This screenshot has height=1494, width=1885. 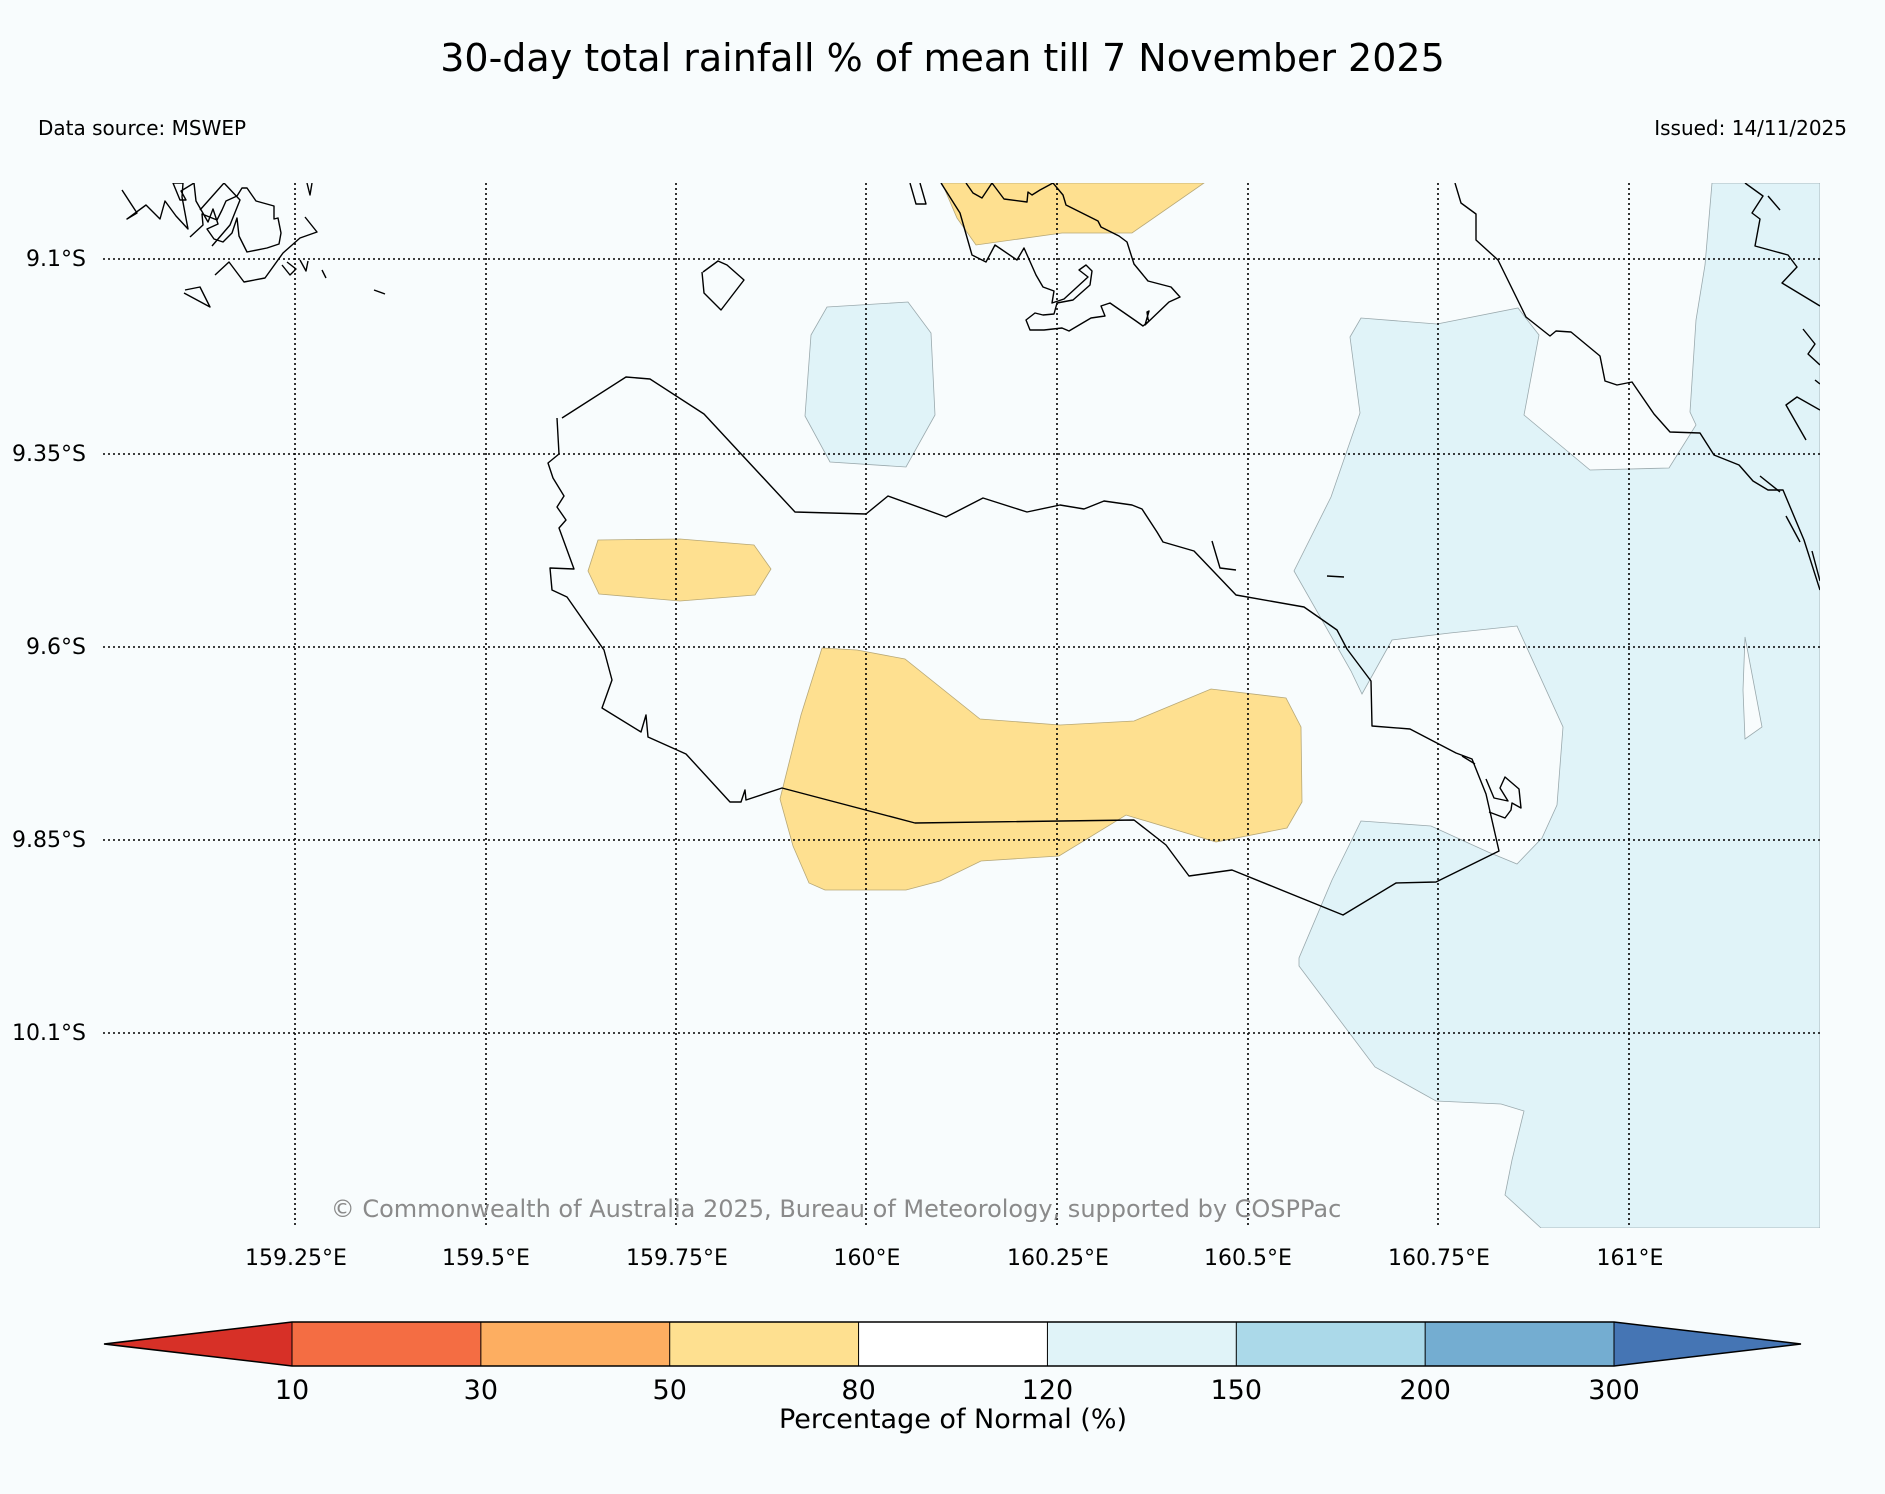 I want to click on lat-tick-label: 9.1°S, so click(x=56, y=259).